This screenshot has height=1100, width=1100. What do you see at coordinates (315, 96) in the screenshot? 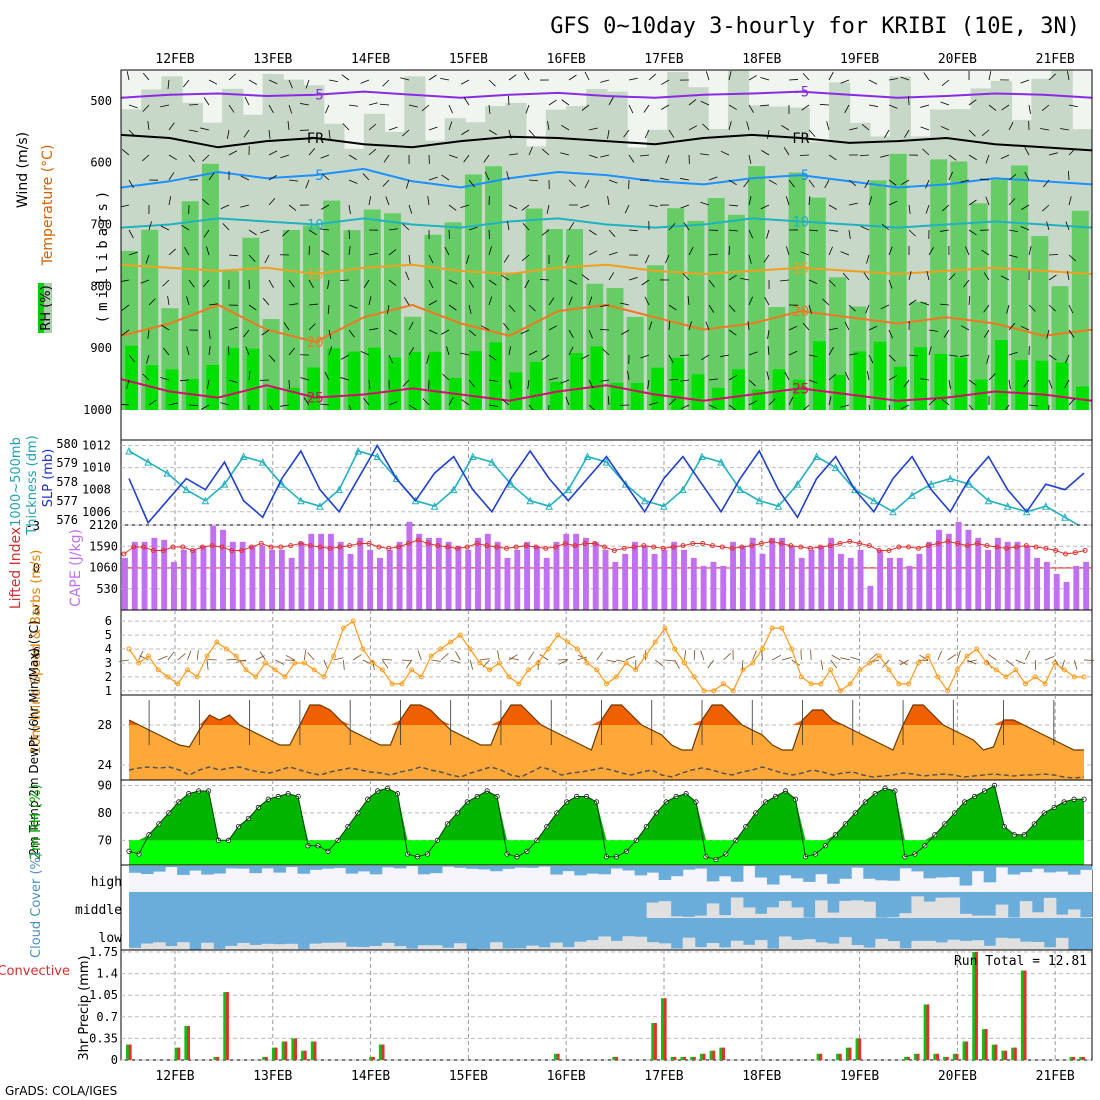
I see `contour-label-0-0: -5` at bounding box center [315, 96].